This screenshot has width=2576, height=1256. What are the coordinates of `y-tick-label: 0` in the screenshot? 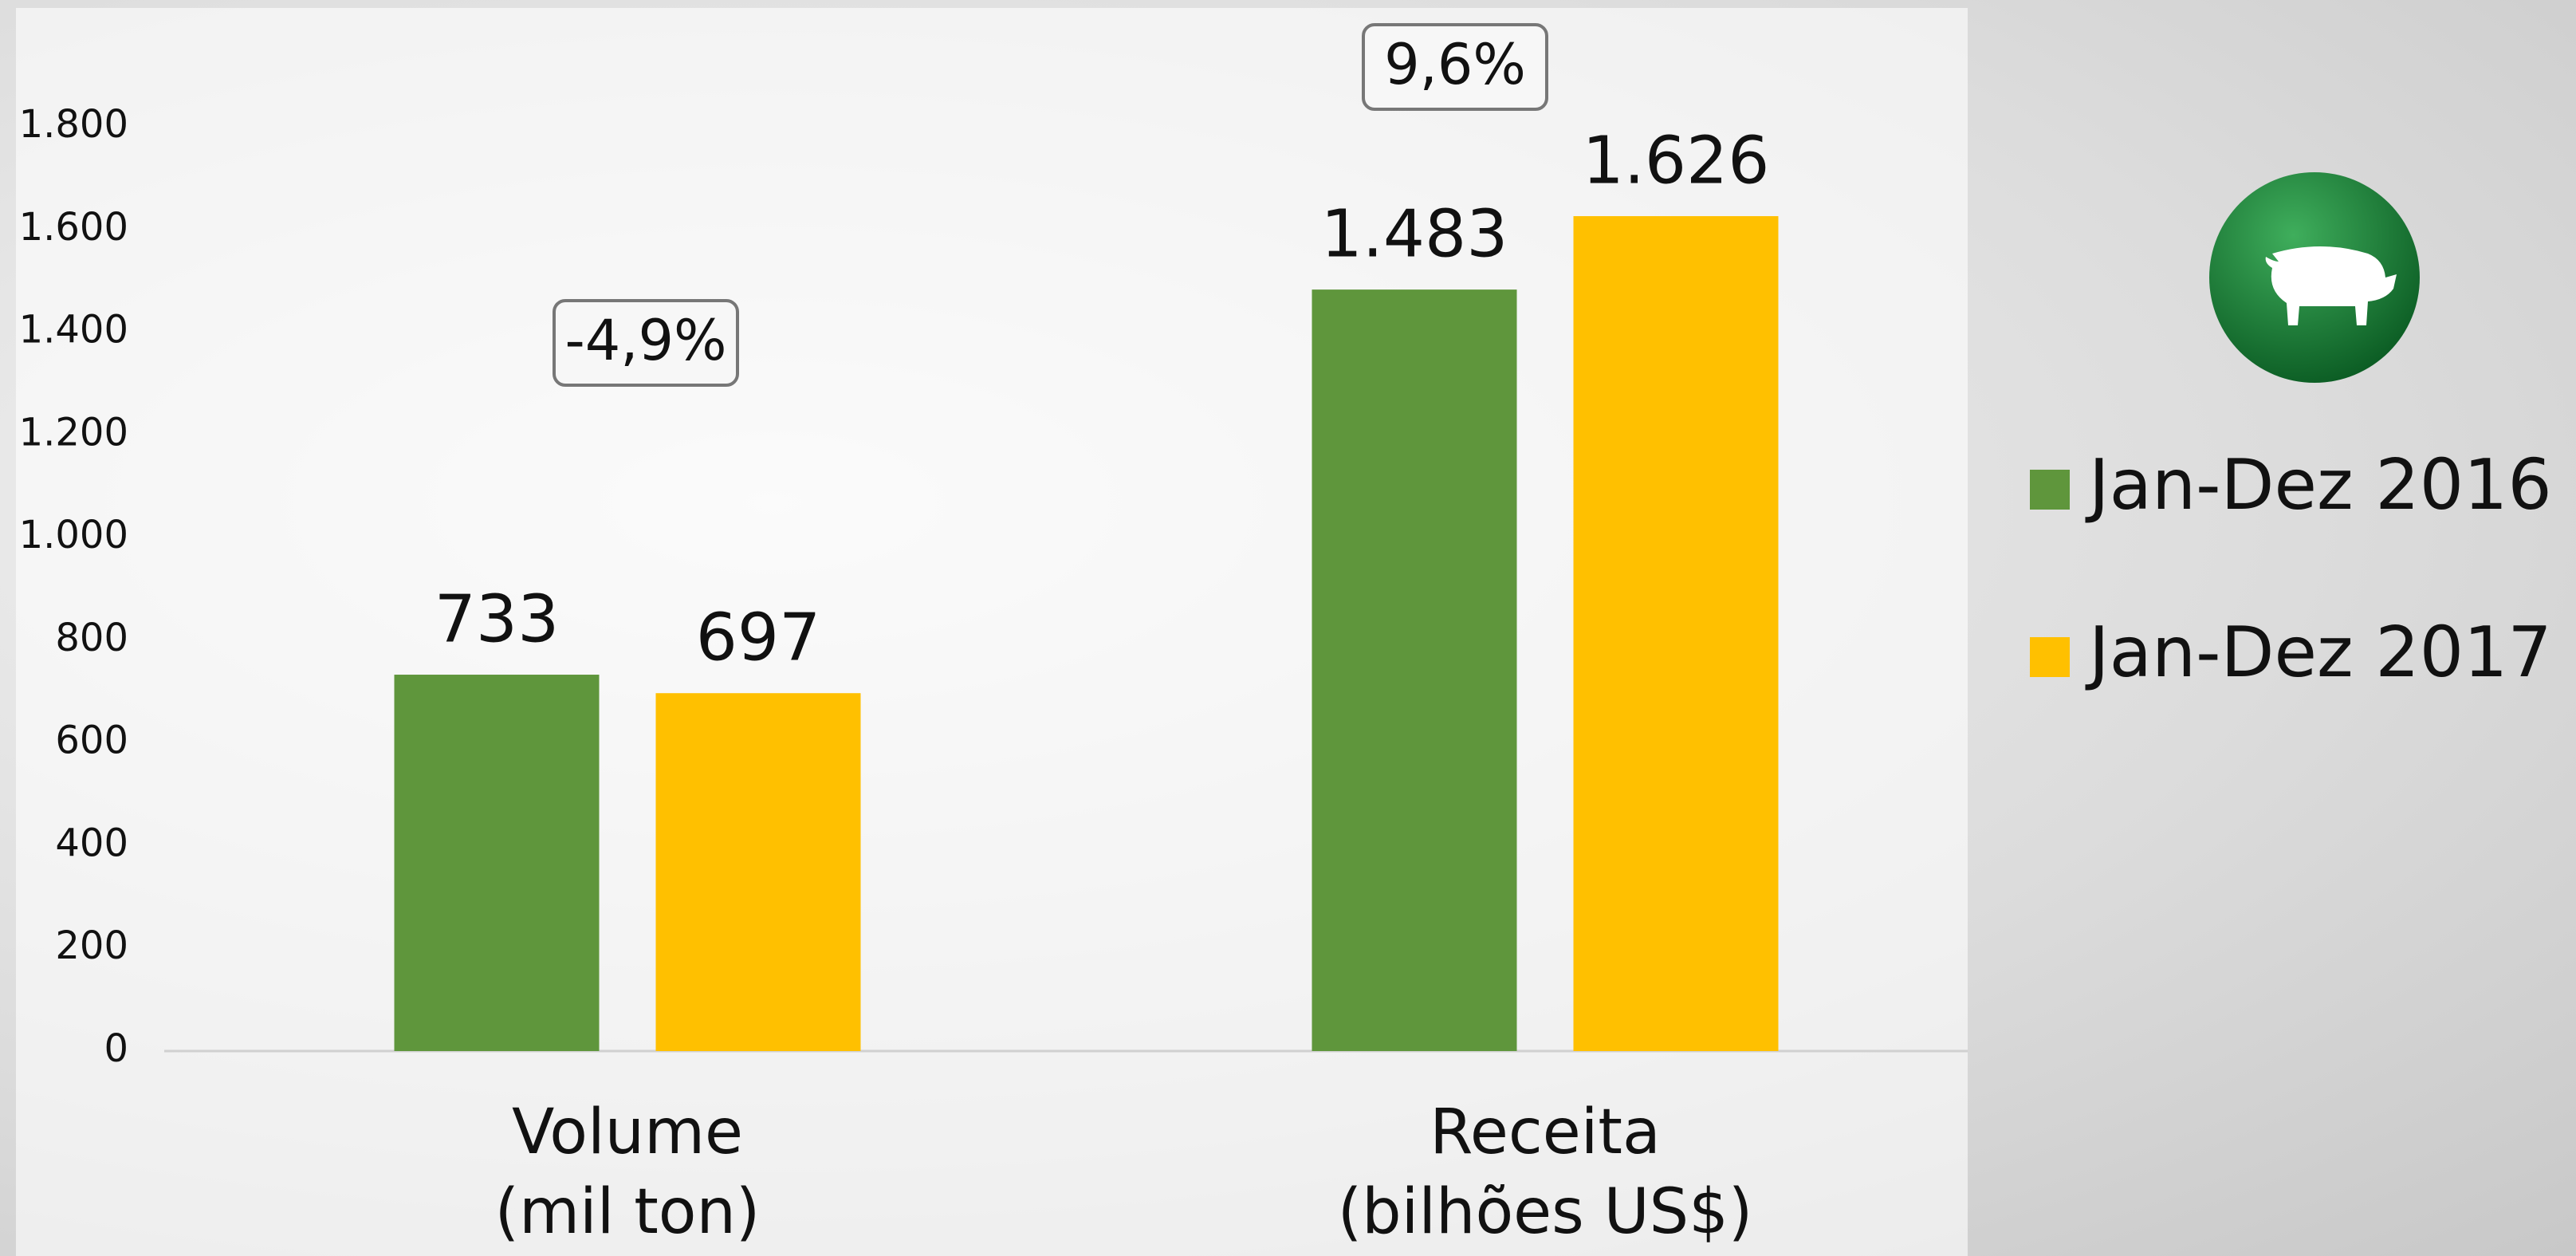 It's located at (116, 1048).